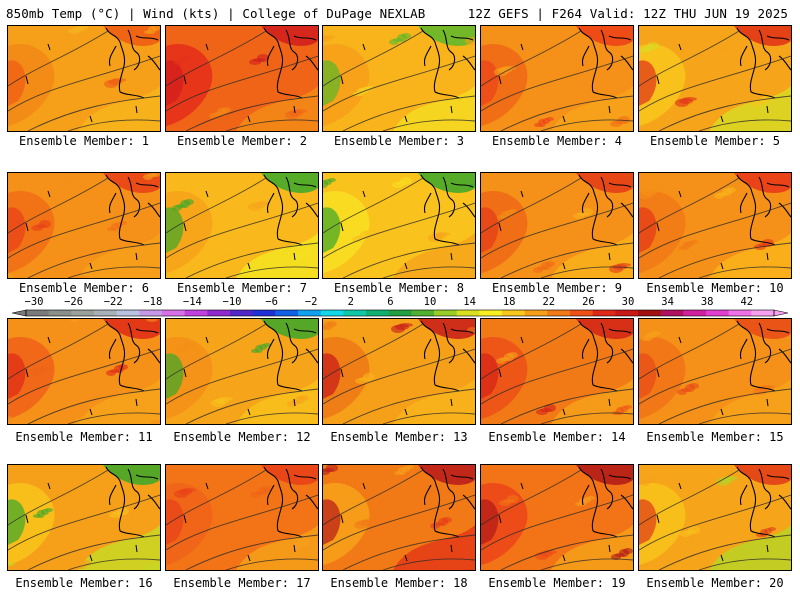 The height and width of the screenshot is (600, 800). What do you see at coordinates (34, 302) in the screenshot?
I see `colorbar-tick-label: −30` at bounding box center [34, 302].